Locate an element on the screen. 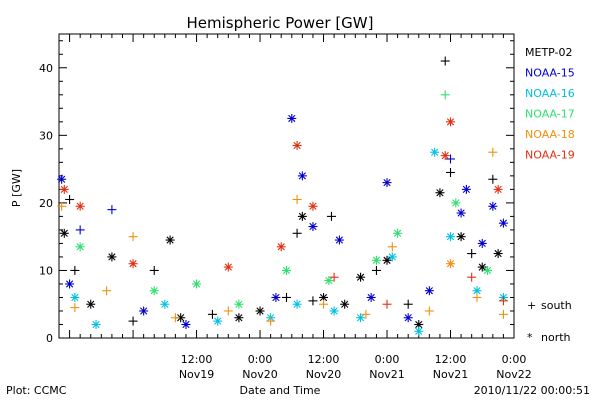  x-tick-date-label: Nov20 is located at coordinates (259, 374).